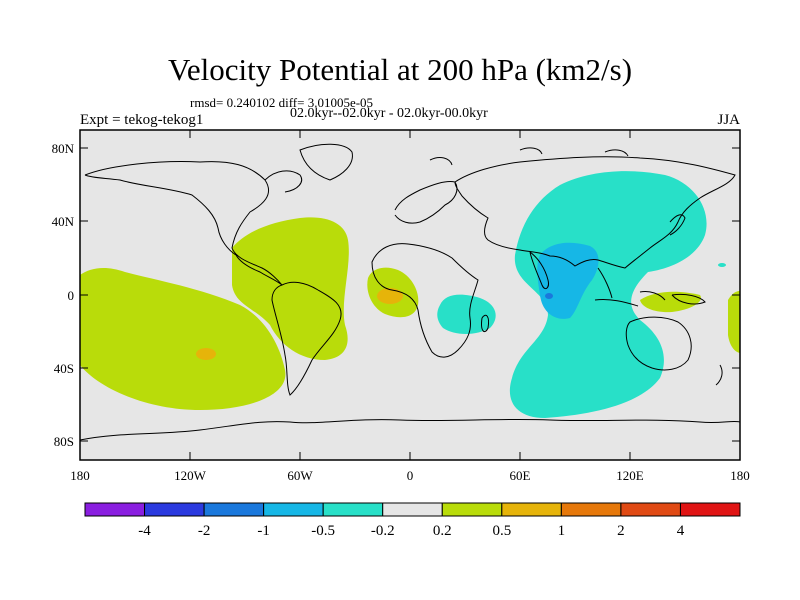 This screenshot has width=800, height=600. What do you see at coordinates (206, 354) in the screenshot?
I see `pacific-positive-core` at bounding box center [206, 354].